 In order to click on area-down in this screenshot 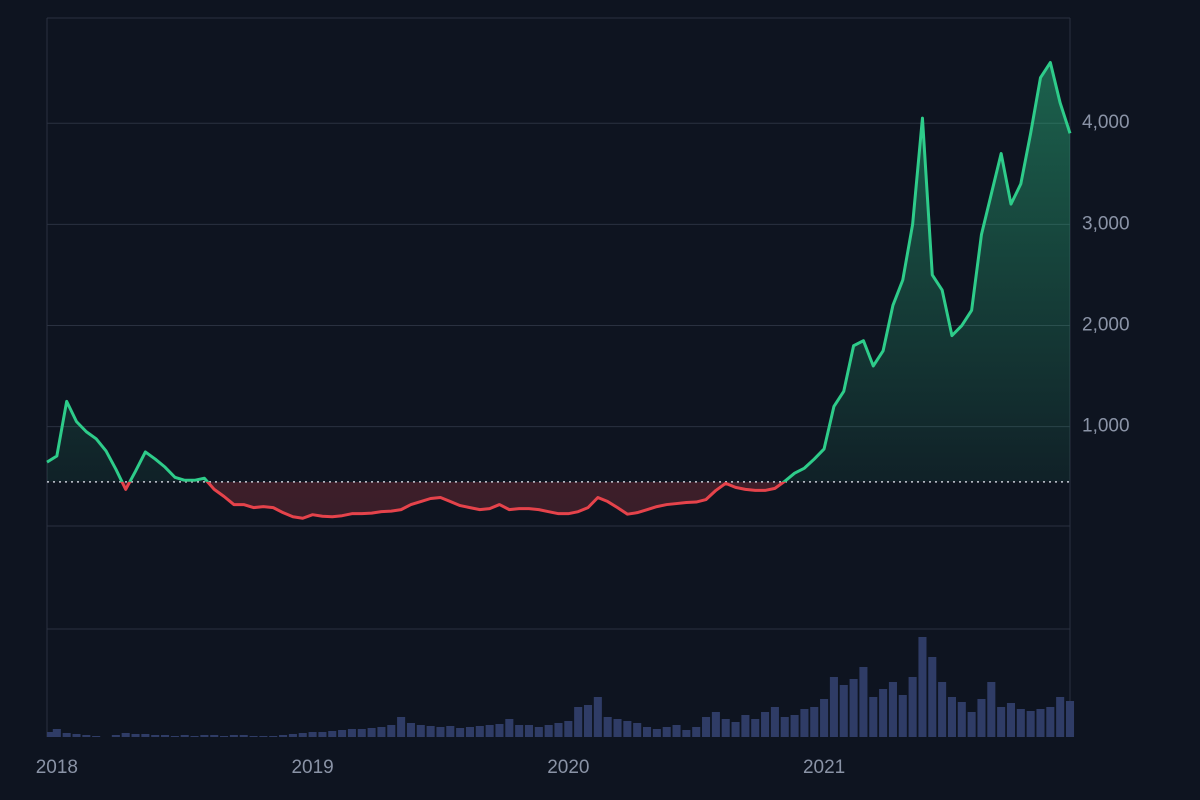, I will do `click(558, 500)`.